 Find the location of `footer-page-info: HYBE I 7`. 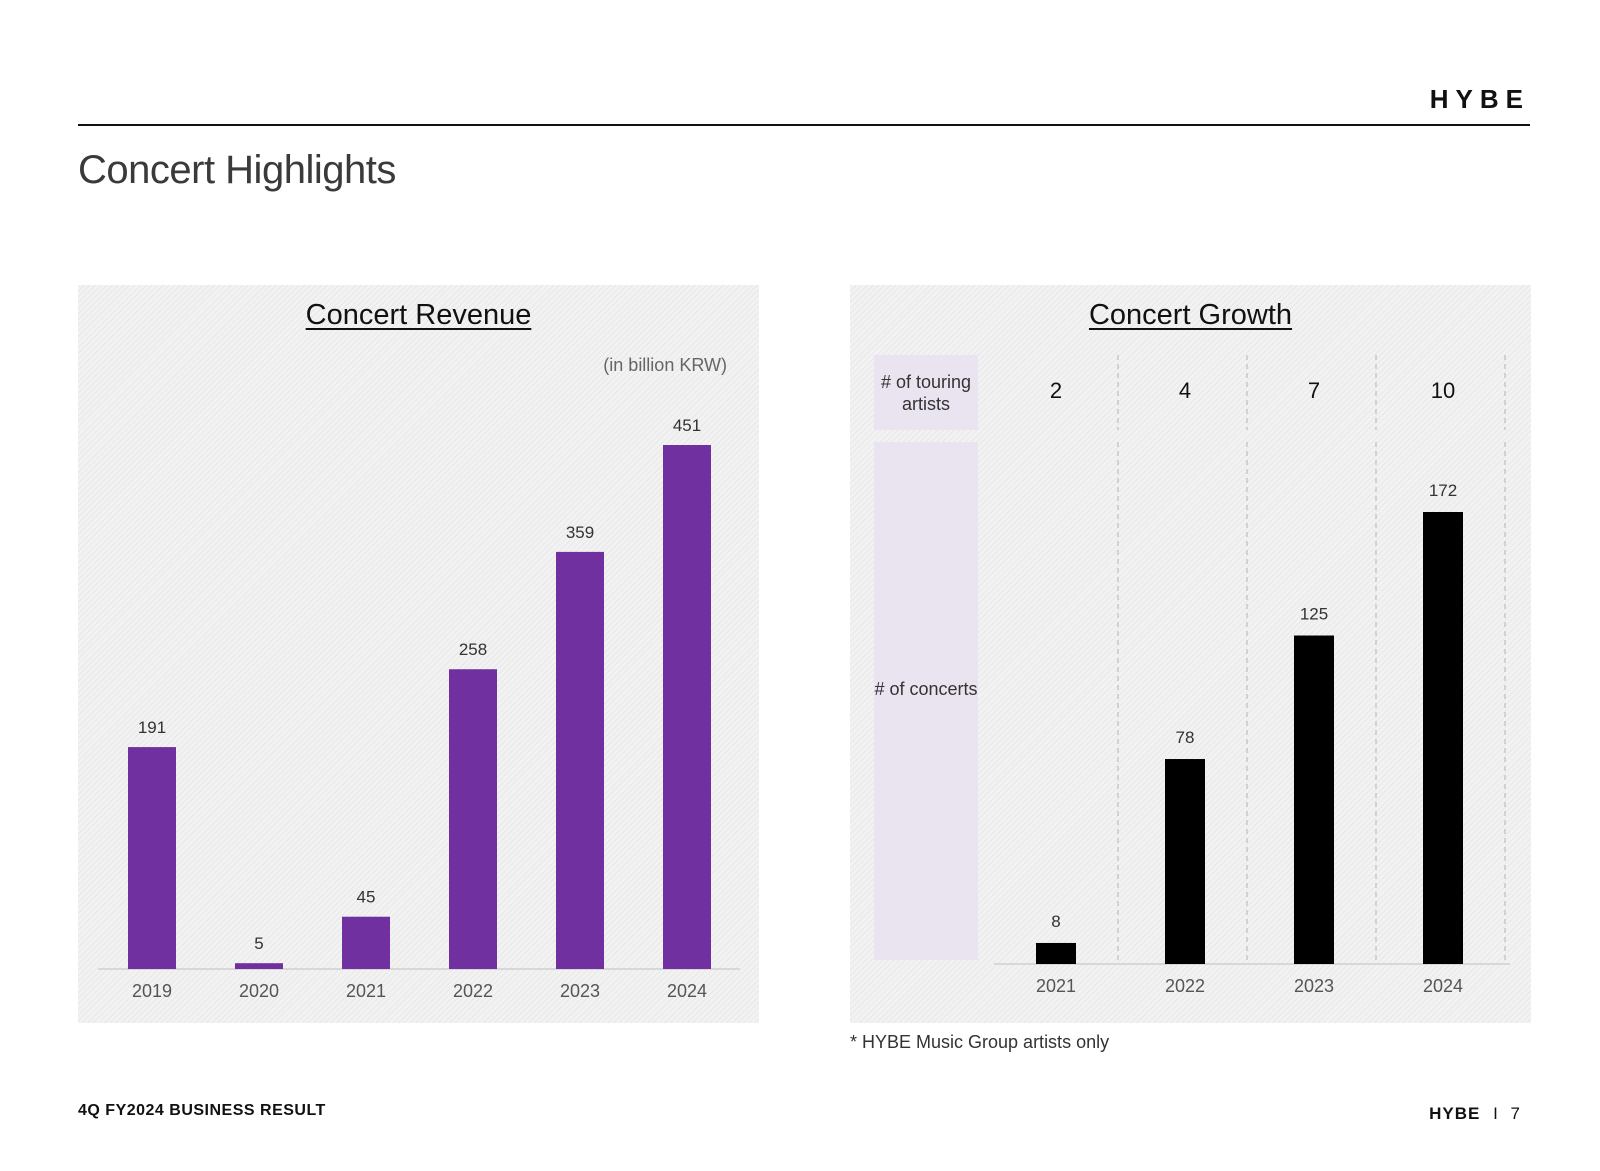

footer-page-info: HYBE I 7 is located at coordinates (1474, 1114).